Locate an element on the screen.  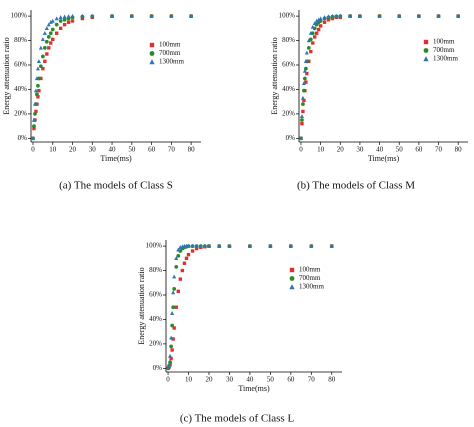
x-tick-label: 80 is located at coordinates (459, 150).